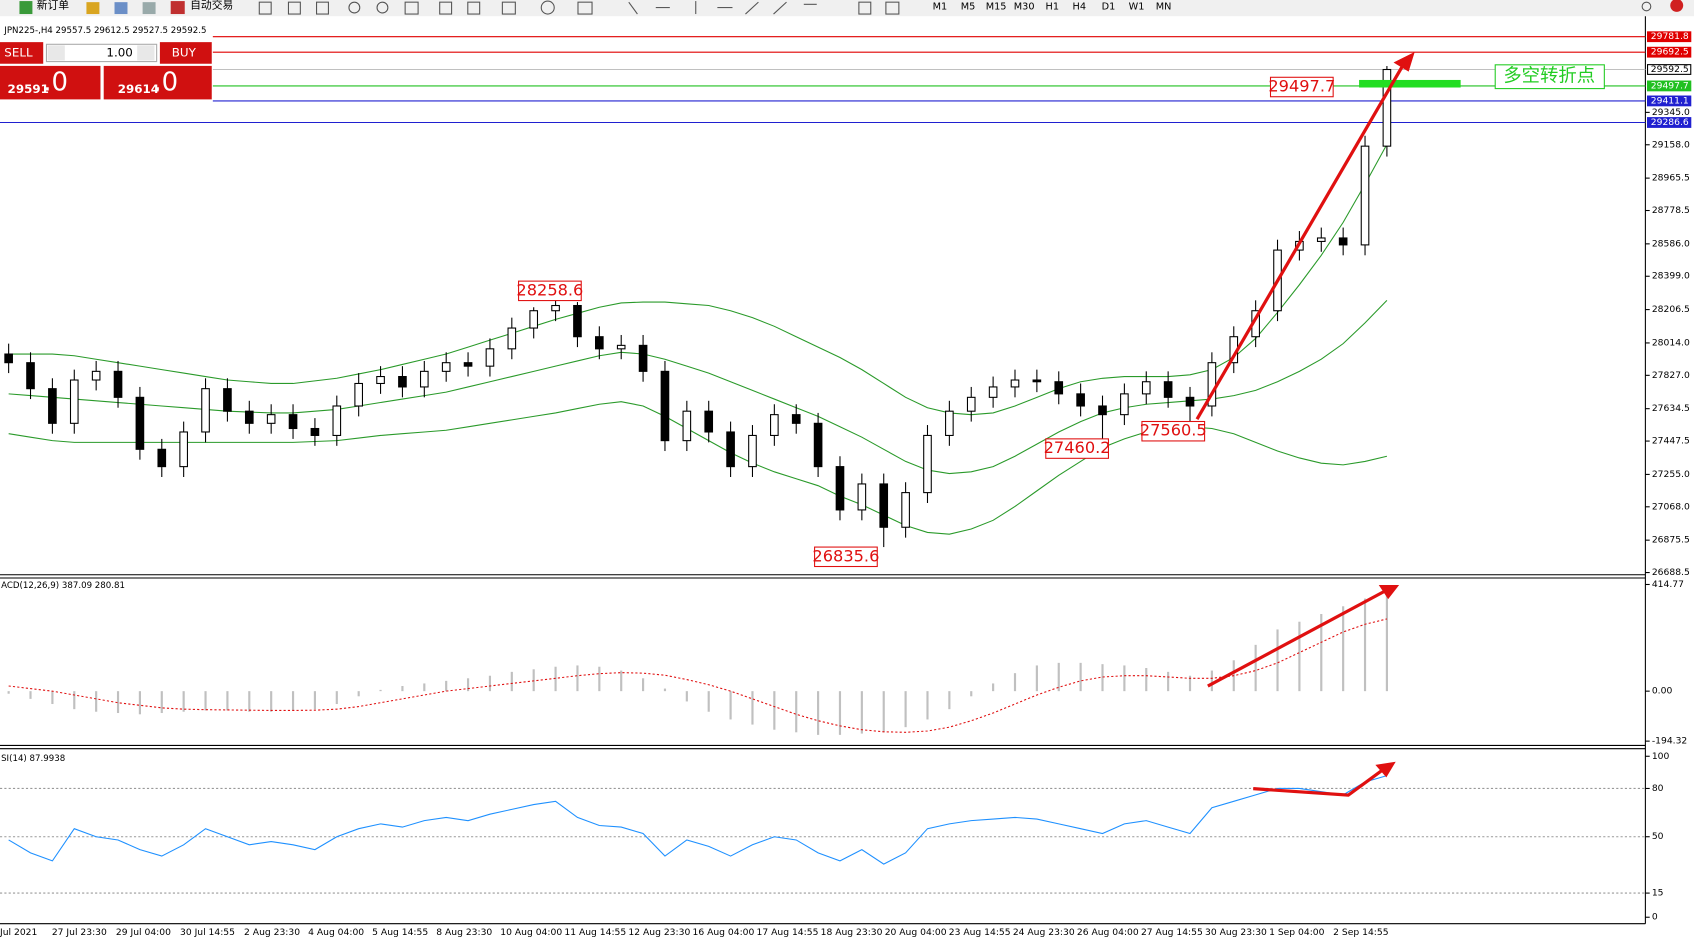  I want to click on timeframe: H4, so click(1079, 6).